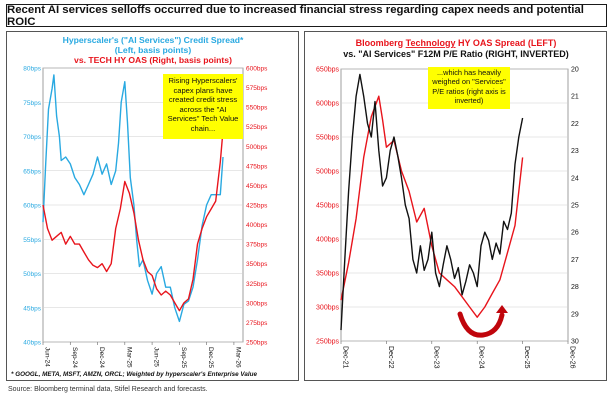 The image size is (613, 400). I want to click on left-left-tick-label: 55bps, so click(32, 240).